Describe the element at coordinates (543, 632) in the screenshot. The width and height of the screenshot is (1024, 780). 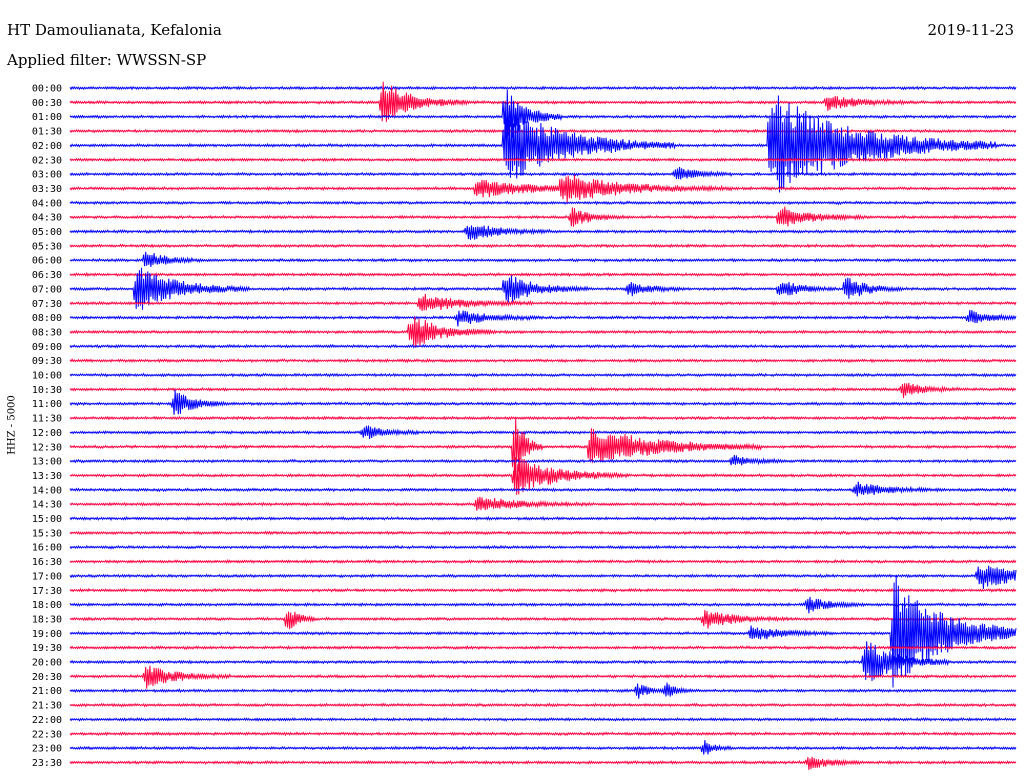
I see `trace-1900` at that location.